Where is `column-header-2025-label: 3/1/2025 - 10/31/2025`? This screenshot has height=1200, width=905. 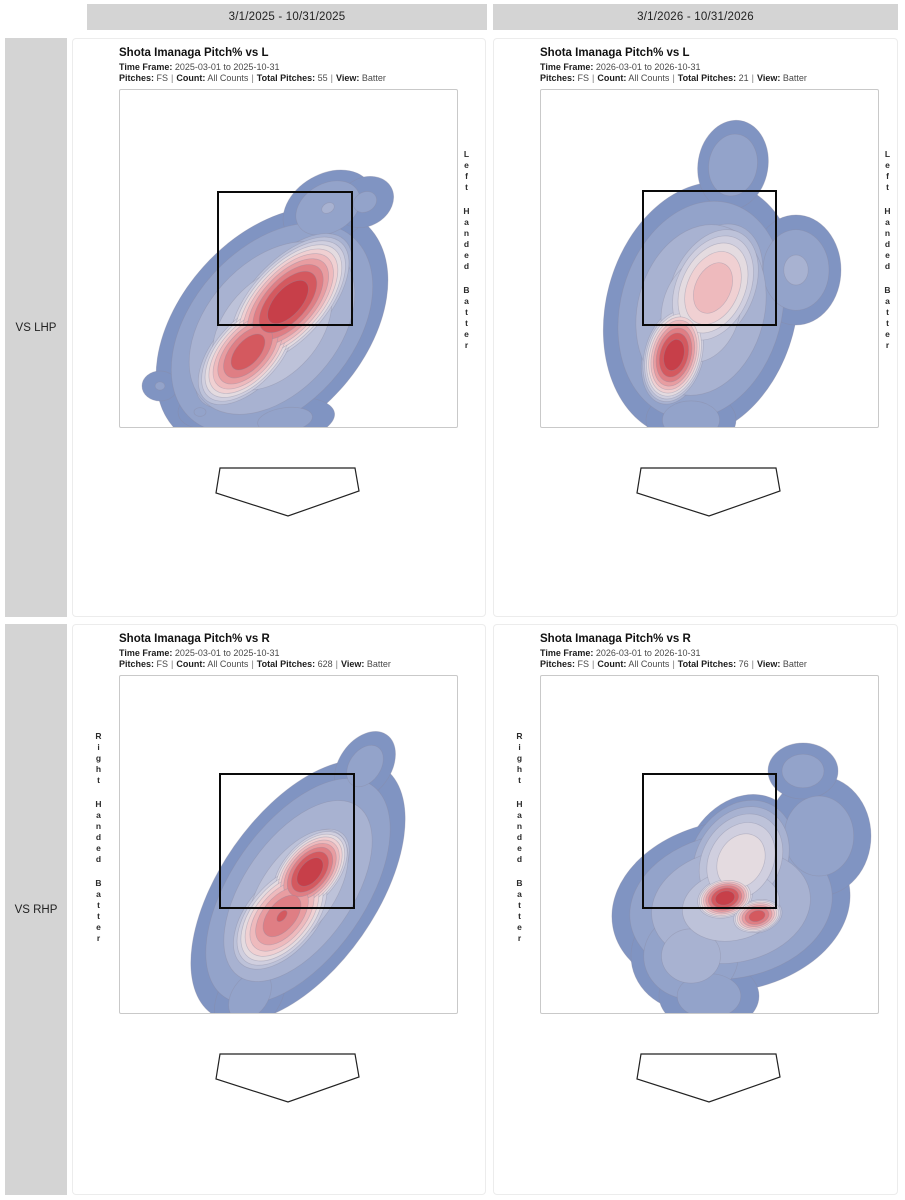
column-header-2025-label: 3/1/2025 - 10/31/2025 is located at coordinates (287, 17).